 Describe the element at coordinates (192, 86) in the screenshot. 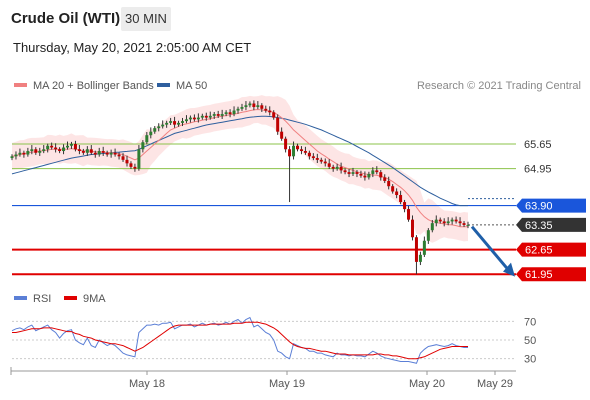

I see `ma50-legend-label: MA 50` at that location.